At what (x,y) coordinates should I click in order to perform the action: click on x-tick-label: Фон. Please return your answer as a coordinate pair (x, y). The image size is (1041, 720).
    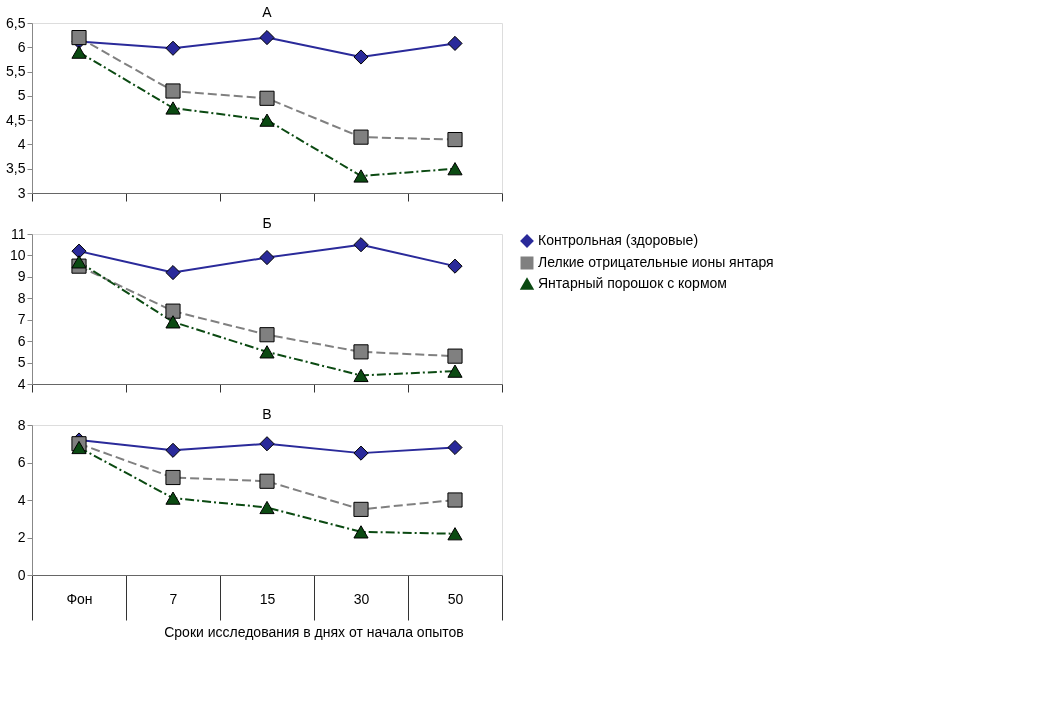
    Looking at the image, I should click on (79, 598).